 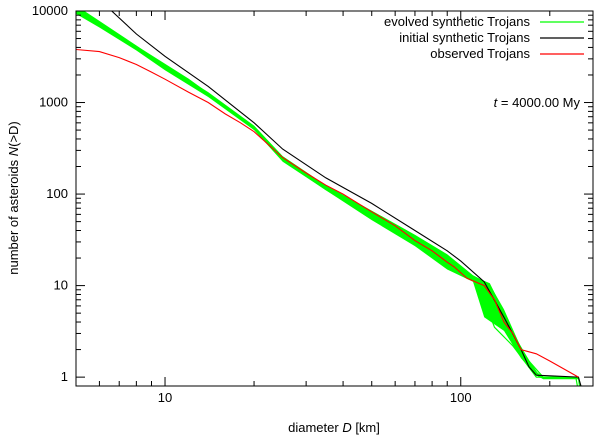 I want to click on legend-label: evolved synthetic Trojans, so click(x=457, y=21).